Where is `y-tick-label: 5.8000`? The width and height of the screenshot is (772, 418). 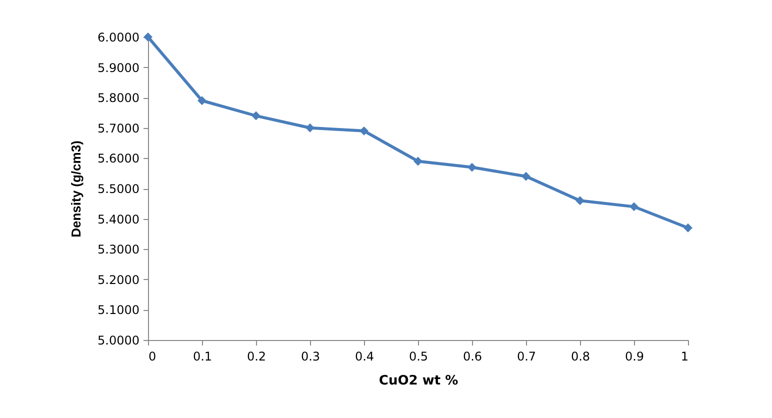 y-tick-label: 5.8000 is located at coordinates (119, 98).